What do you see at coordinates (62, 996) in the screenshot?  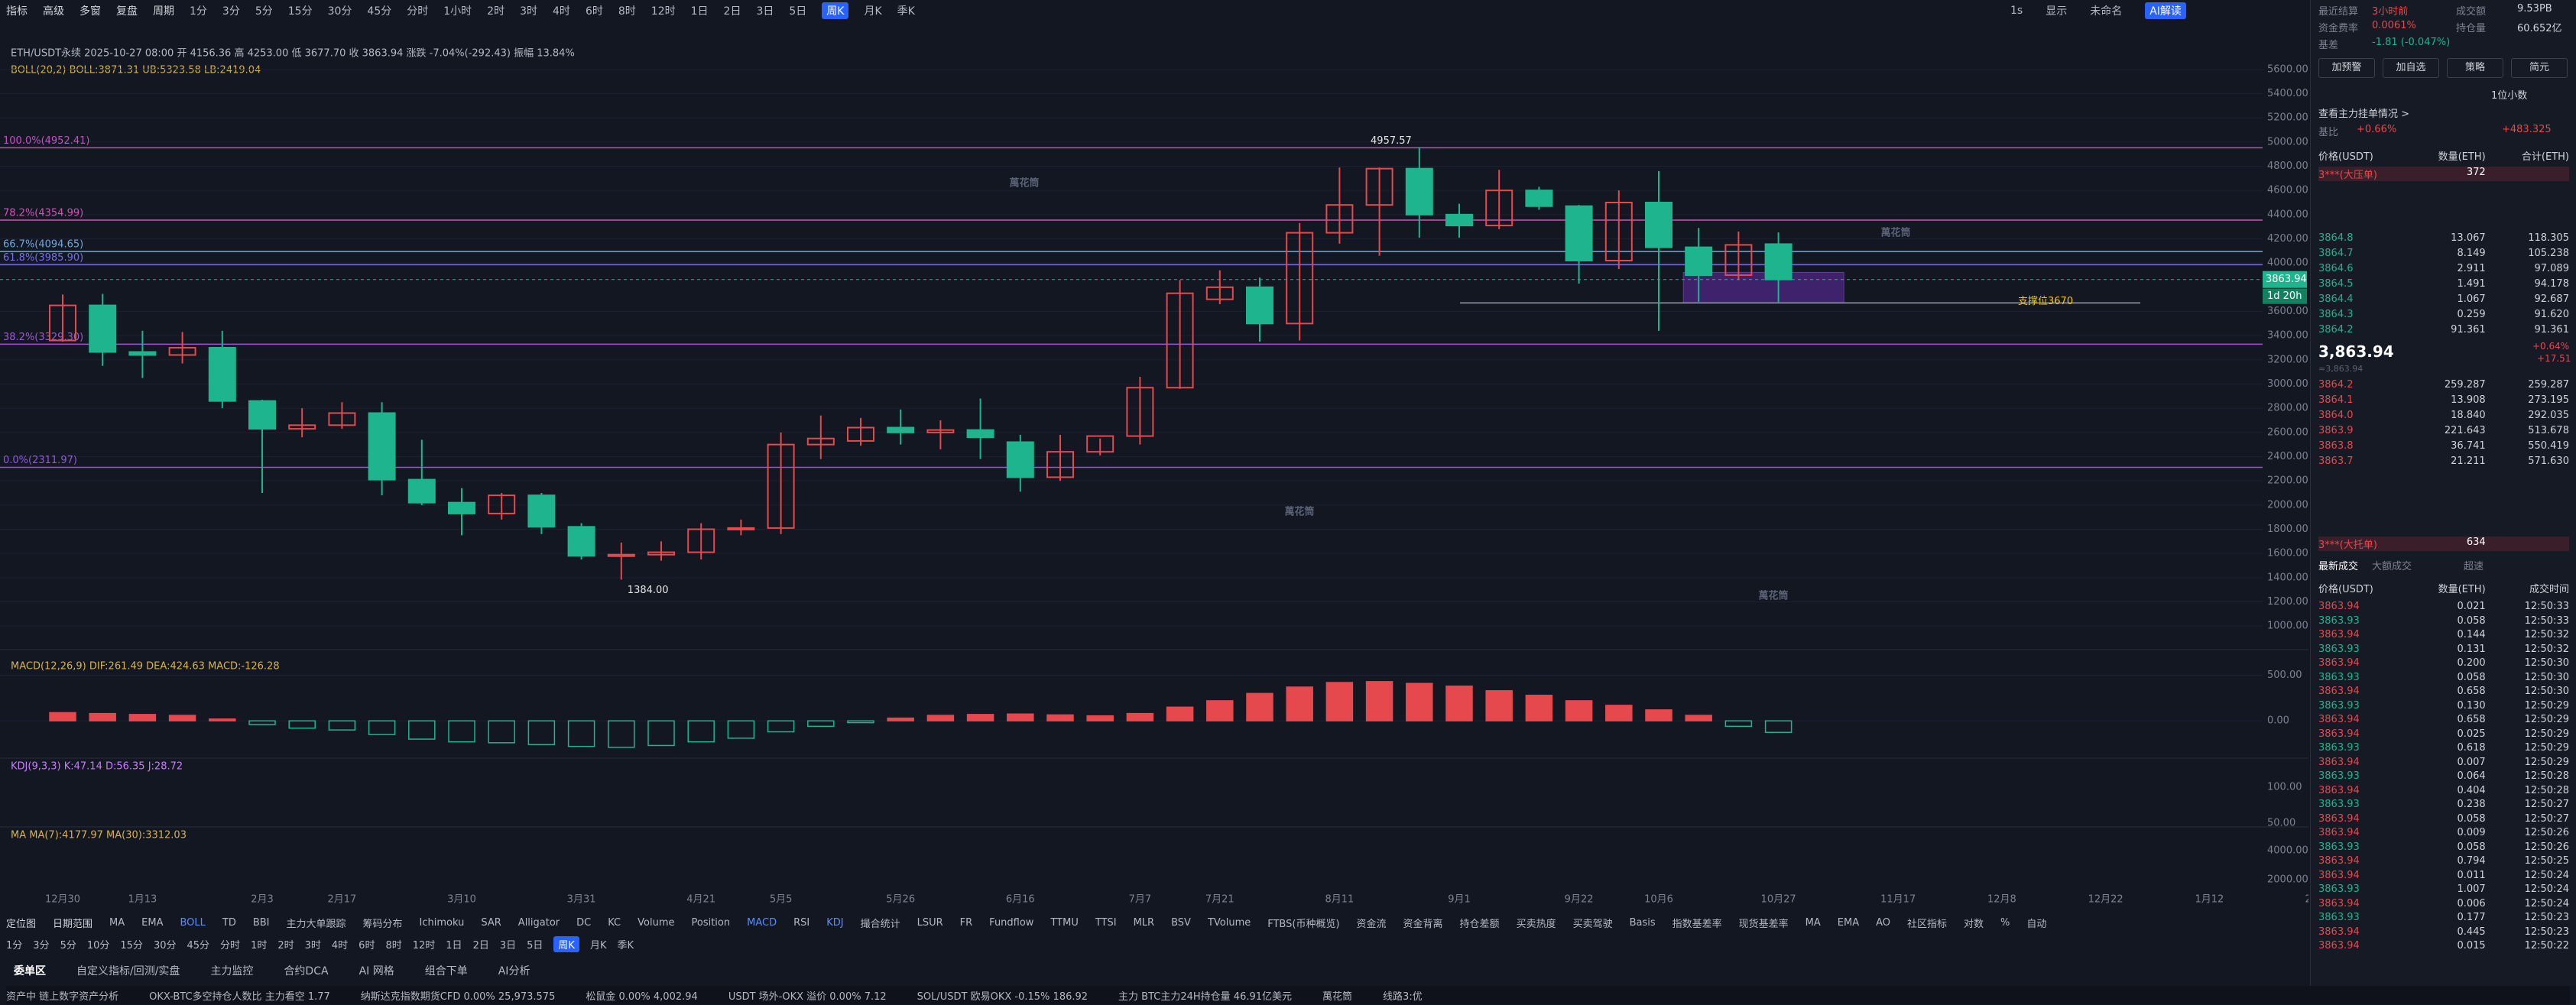 I see `ticker-item: 资产中 链上数字资产分析` at bounding box center [62, 996].